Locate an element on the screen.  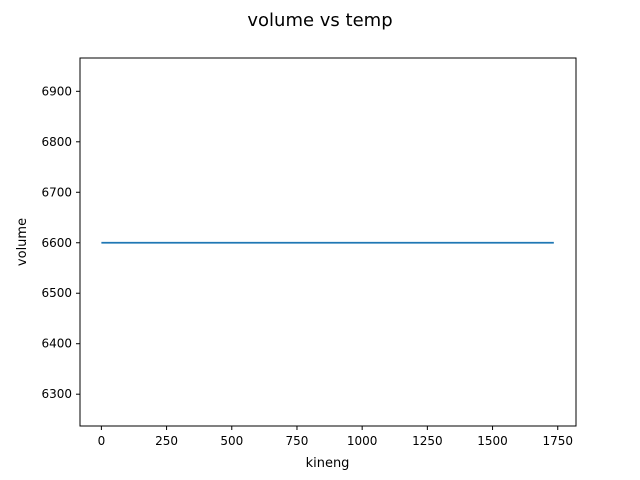
x-axis-label: kineng is located at coordinates (328, 463).